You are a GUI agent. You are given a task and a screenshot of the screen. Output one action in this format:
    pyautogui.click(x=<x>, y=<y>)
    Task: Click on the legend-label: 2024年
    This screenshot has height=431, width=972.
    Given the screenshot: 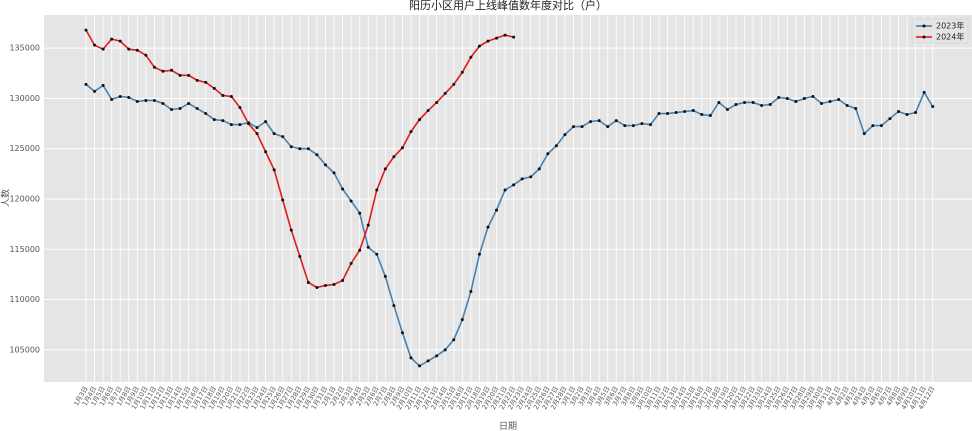 What is the action you would take?
    pyautogui.click(x=950, y=37)
    